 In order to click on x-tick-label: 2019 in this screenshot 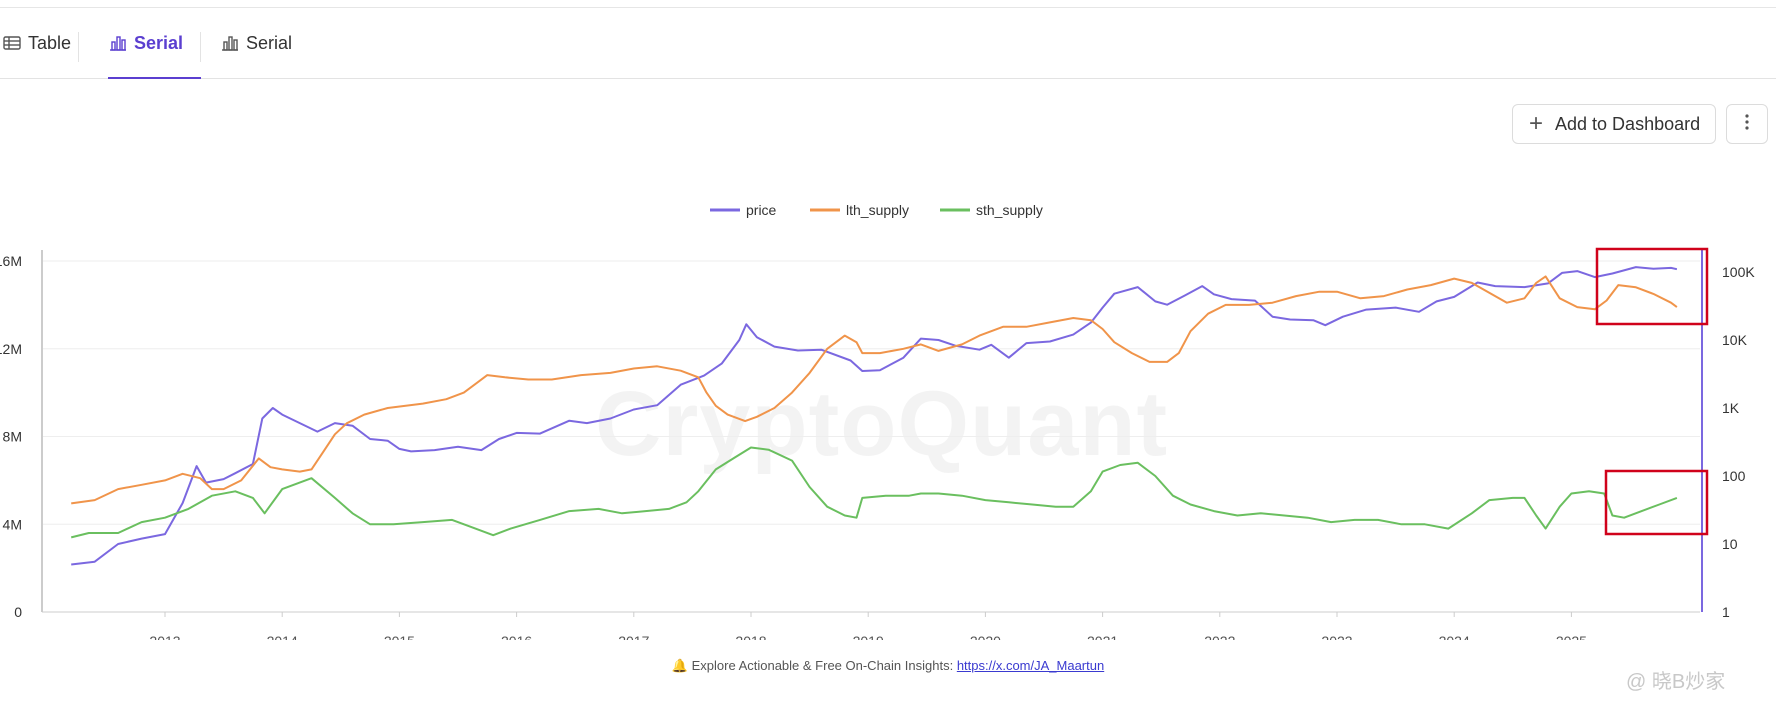, I will do `click(868, 636)`.